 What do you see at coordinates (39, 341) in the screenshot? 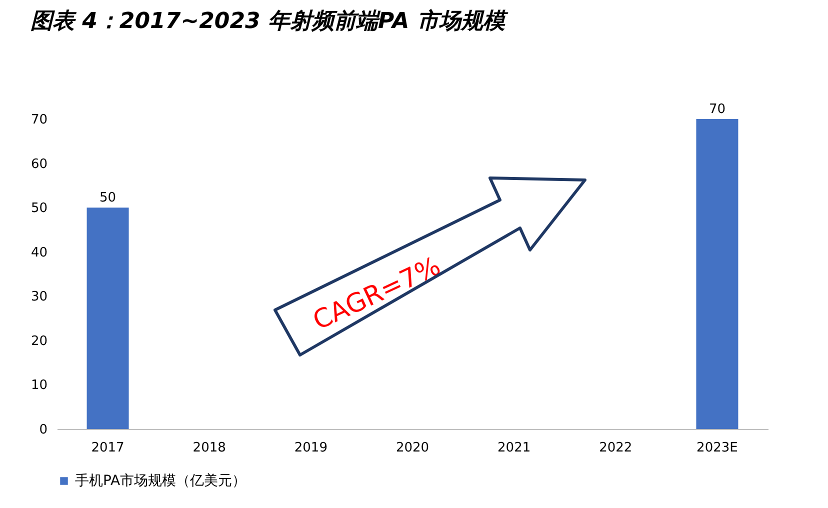
I see `y-tick-label: 20` at bounding box center [39, 341].